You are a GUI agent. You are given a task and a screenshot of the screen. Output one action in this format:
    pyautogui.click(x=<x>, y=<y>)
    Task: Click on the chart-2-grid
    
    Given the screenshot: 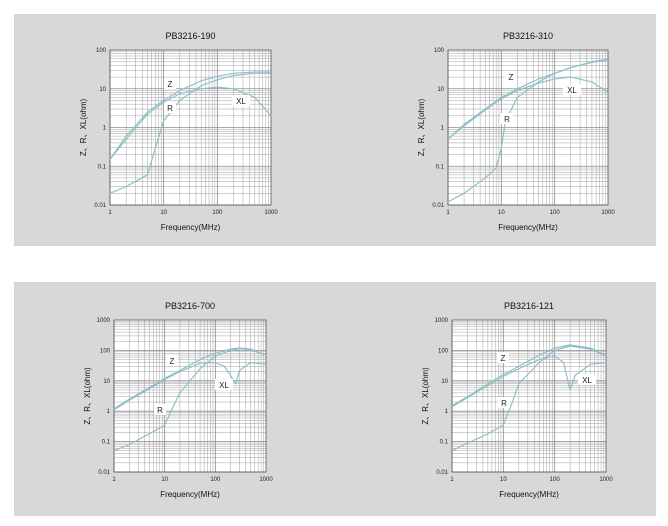 What is the action you would take?
    pyautogui.click(x=189, y=396)
    